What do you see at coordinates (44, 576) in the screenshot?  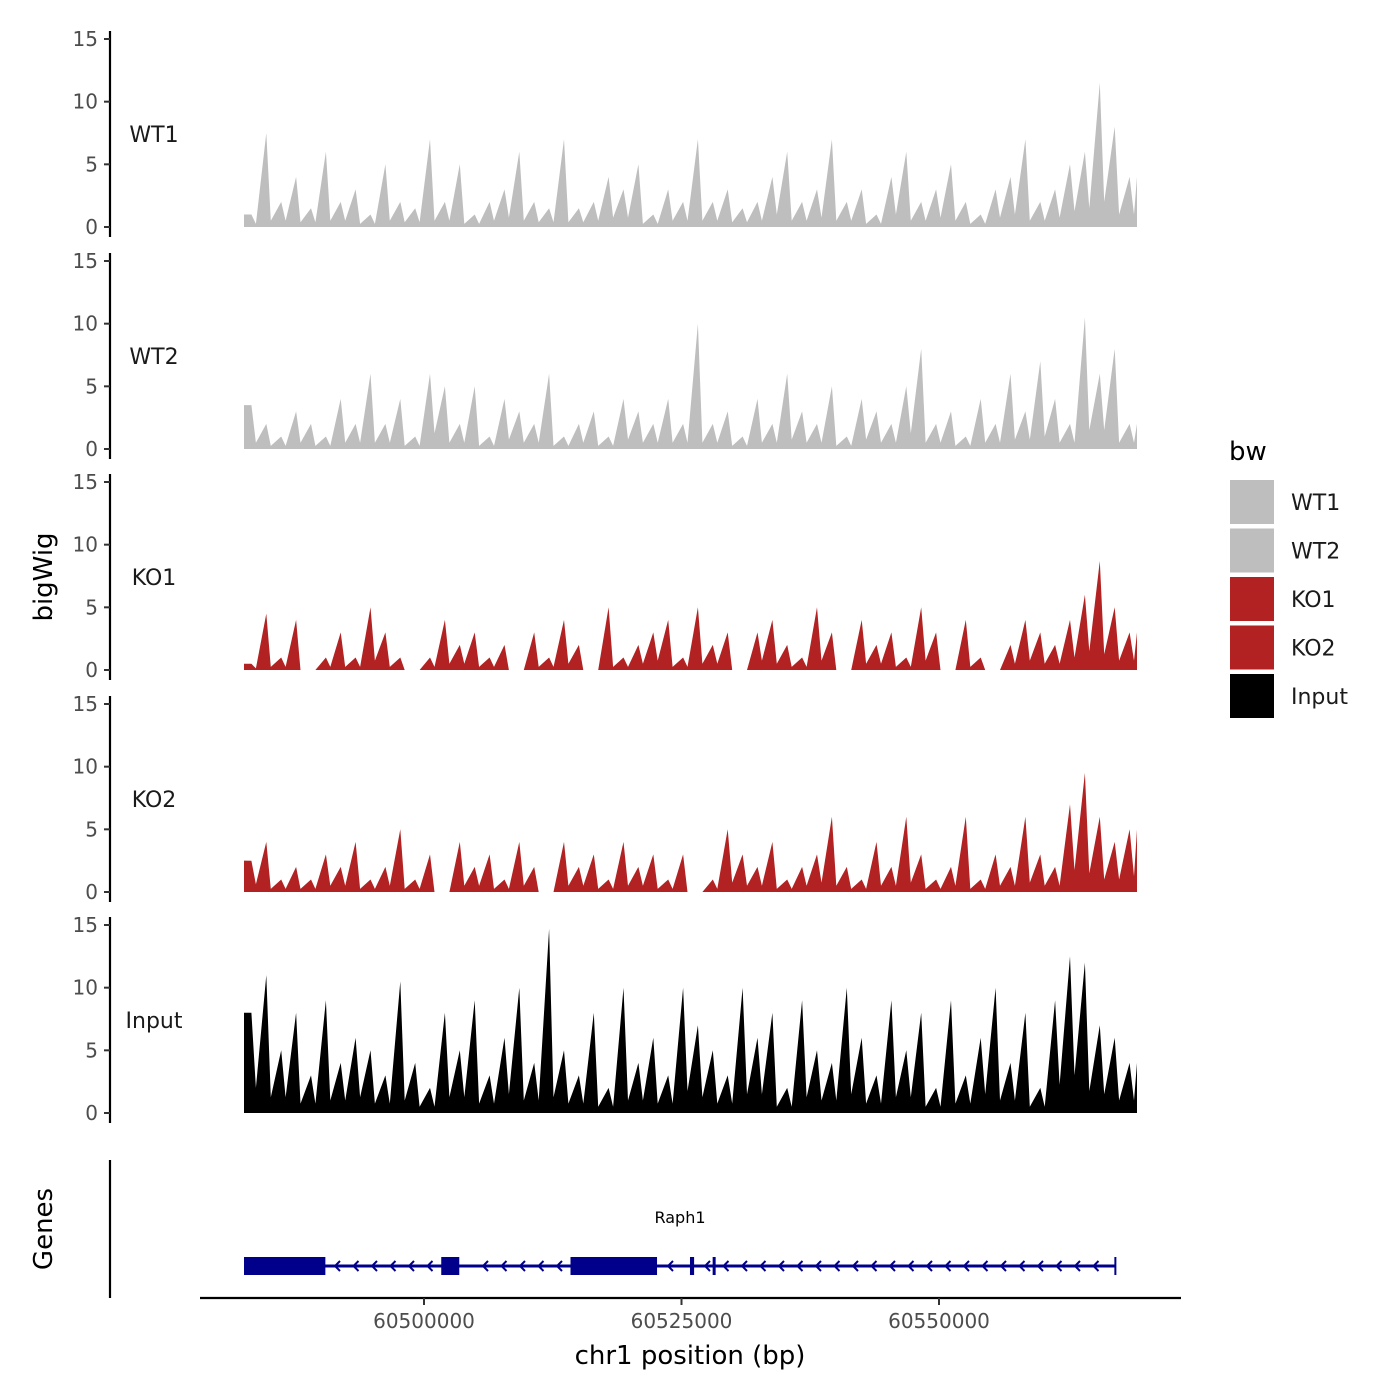 I see `y-axis-title: bigWig` at bounding box center [44, 576].